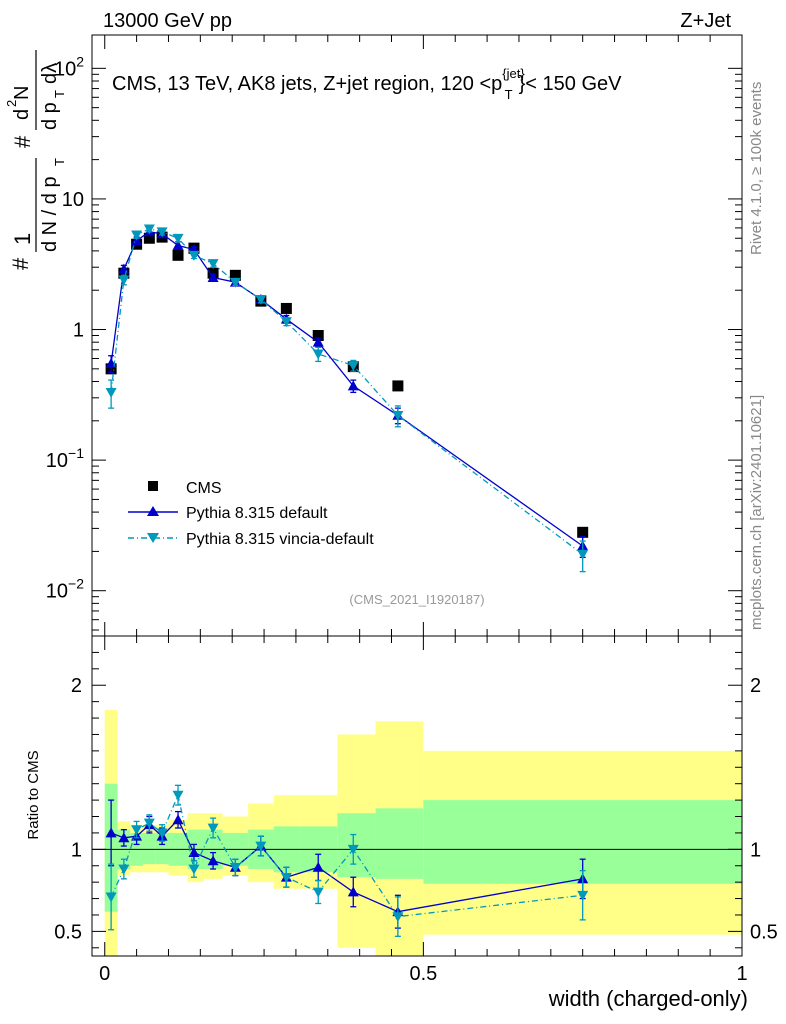 The image size is (786, 1024). Describe the element at coordinates (76, 850) in the screenshot. I see `ratio-y-tick-label-left: 1` at that location.